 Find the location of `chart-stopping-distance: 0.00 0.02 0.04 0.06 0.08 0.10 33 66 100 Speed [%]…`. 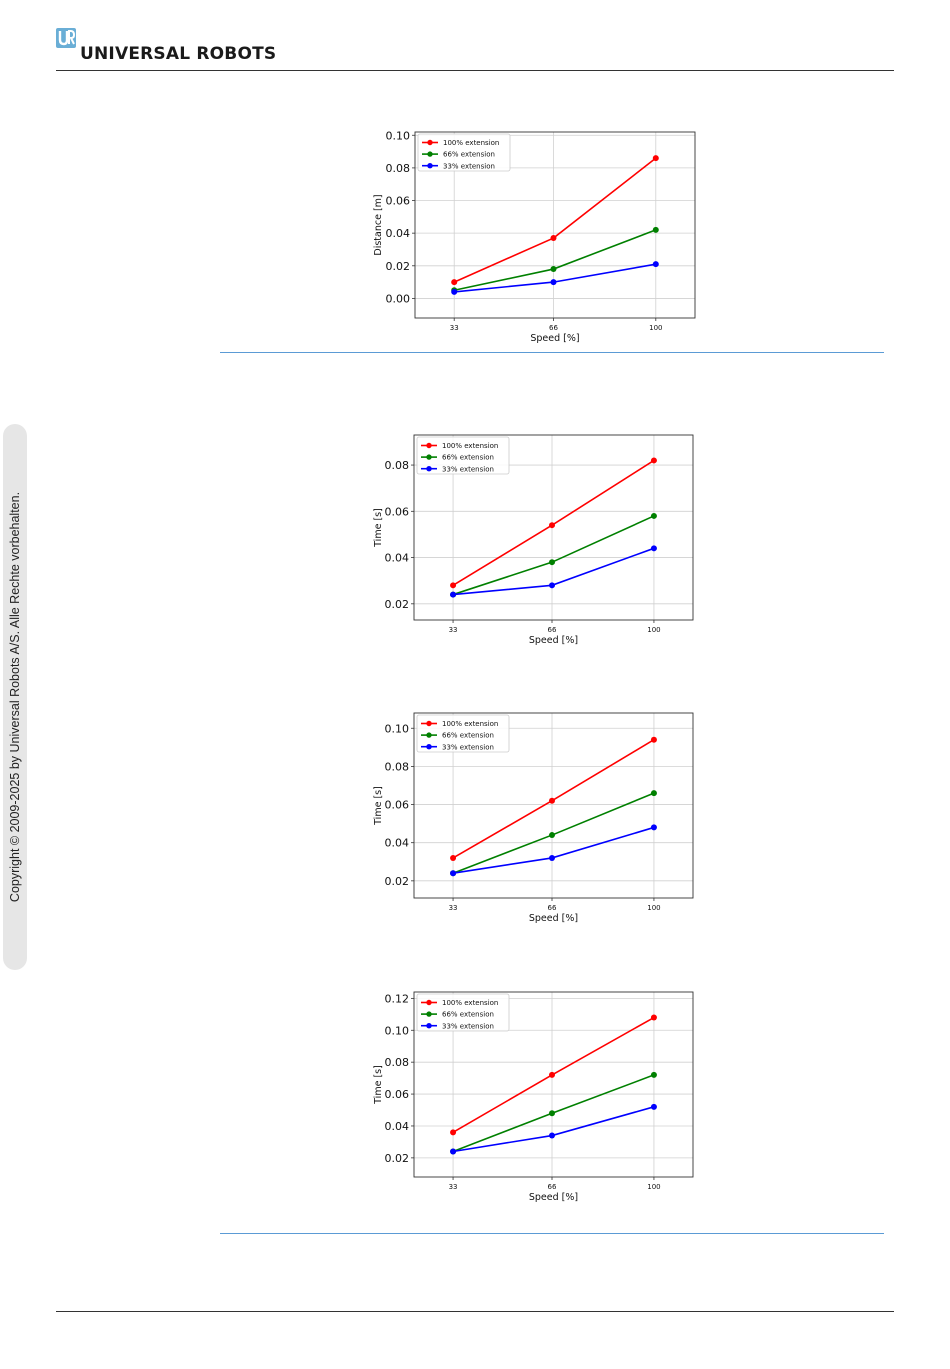

chart-stopping-distance: 0.00 0.02 0.04 0.06 0.08 0.10 33 66 100 Speed [%]… is located at coordinates (532, 235).